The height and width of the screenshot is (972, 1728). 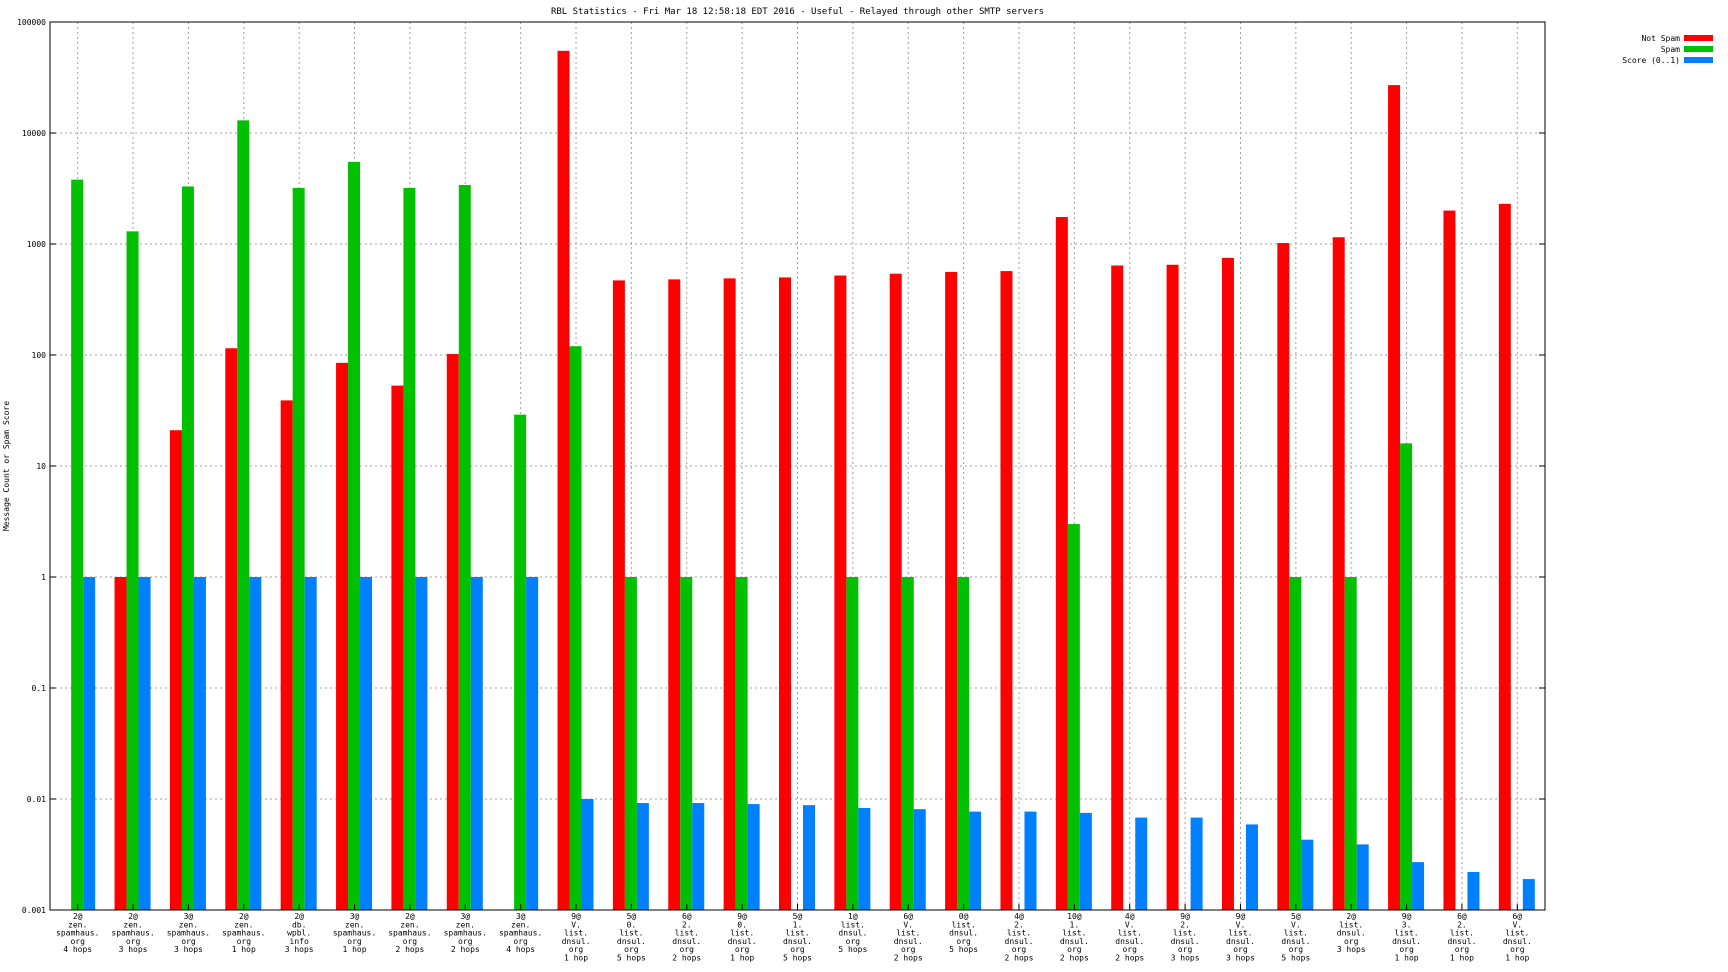 I want to click on y-tick-label: 0.001, so click(x=34, y=910).